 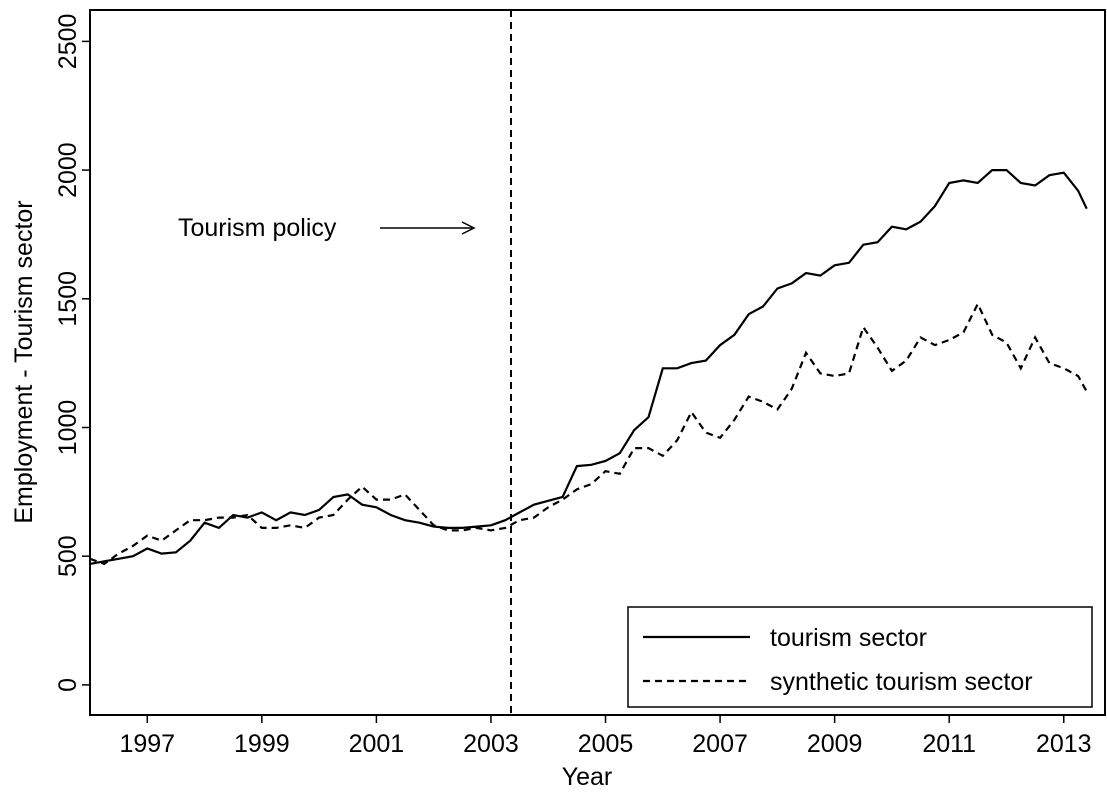 I want to click on y-tick-label: 500, so click(x=68, y=556).